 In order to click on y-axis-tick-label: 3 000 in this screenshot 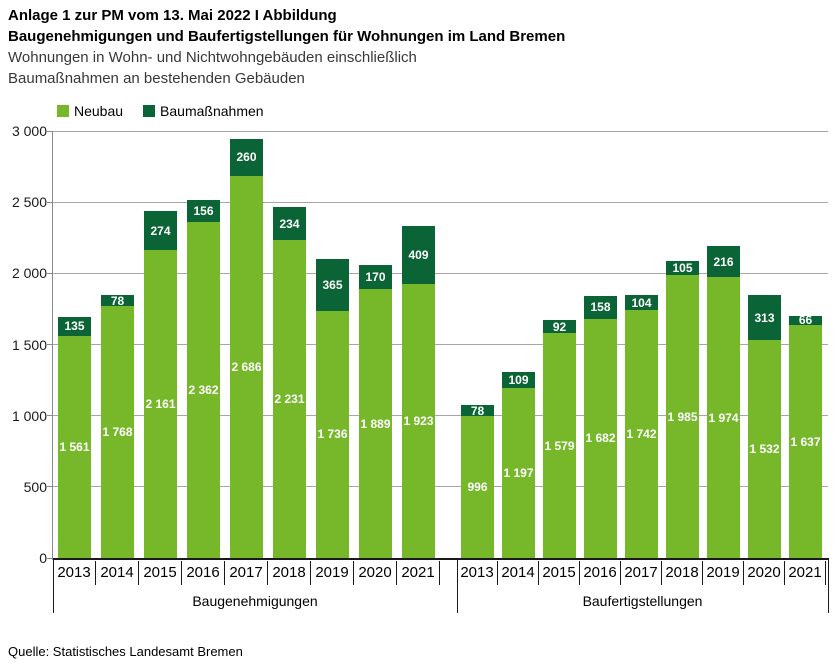, I will do `click(29, 131)`.